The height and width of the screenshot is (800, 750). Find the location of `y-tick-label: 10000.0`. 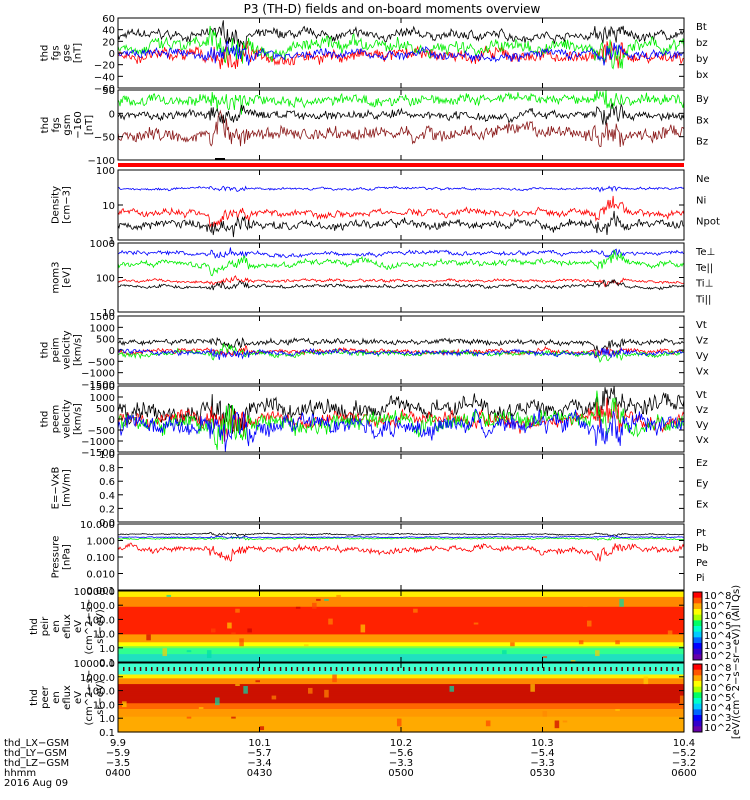

y-tick-label: 10000.0 is located at coordinates (94, 592).